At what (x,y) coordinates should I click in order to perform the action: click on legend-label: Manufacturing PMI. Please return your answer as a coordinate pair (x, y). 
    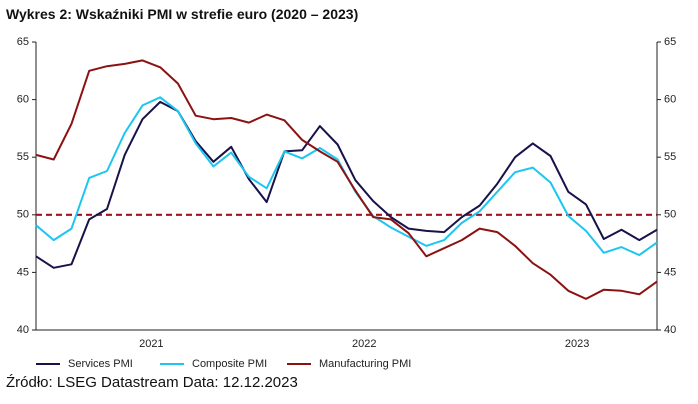
    Looking at the image, I should click on (365, 364).